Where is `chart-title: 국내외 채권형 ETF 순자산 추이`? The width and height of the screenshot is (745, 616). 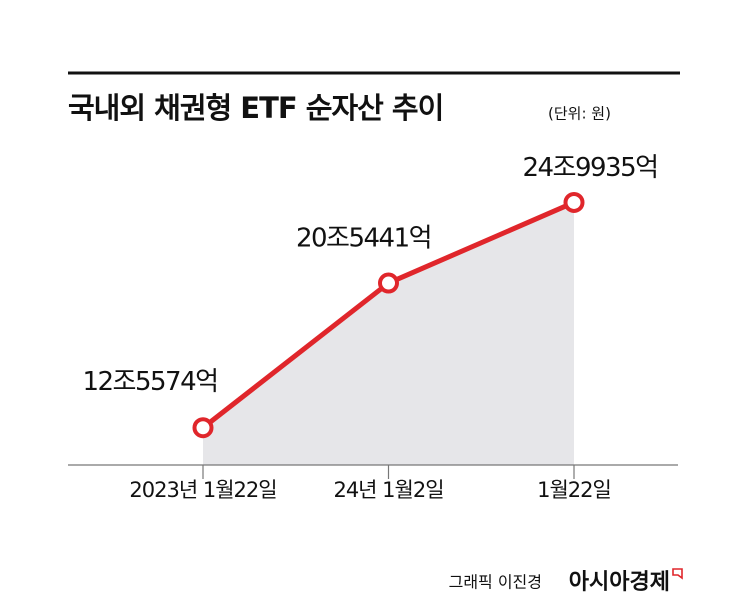 chart-title: 국내외 채권형 ETF 순자산 추이 is located at coordinates (255, 108).